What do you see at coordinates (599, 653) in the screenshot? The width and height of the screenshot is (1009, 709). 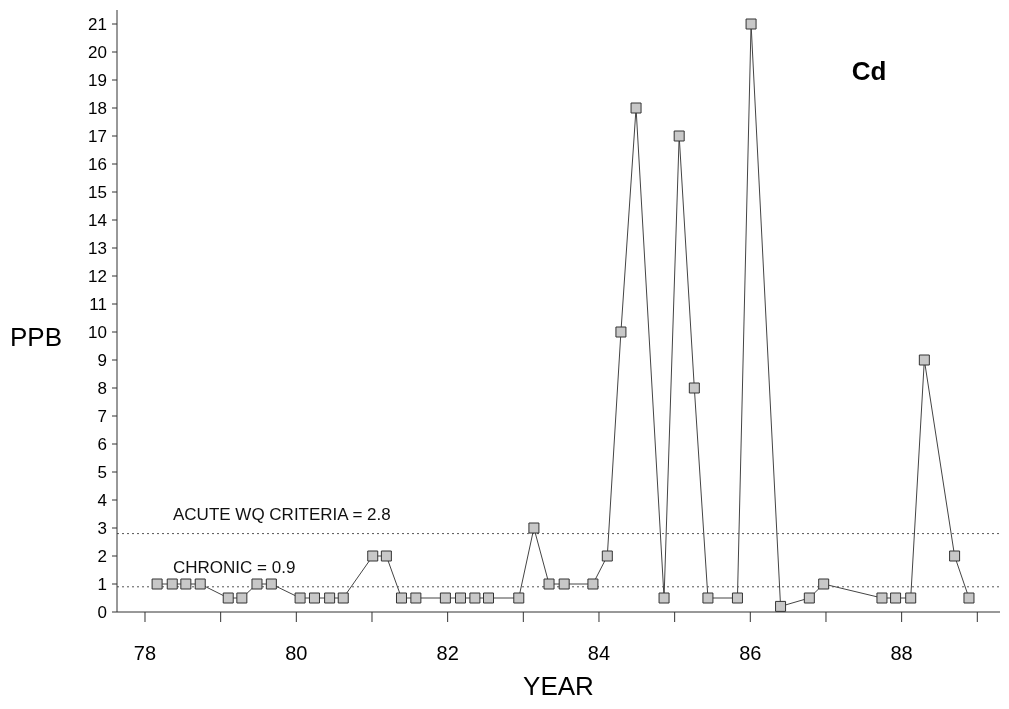 I see `x-tick-label: 84` at bounding box center [599, 653].